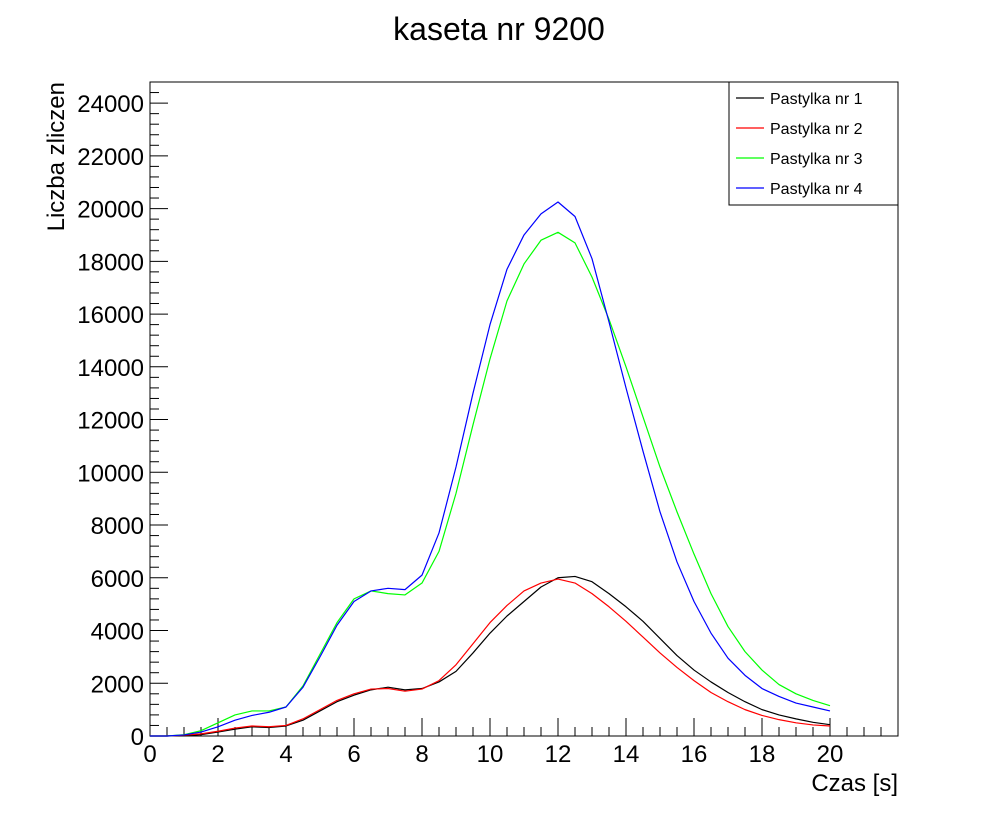  Describe the element at coordinates (110, 157) in the screenshot. I see `y-tick-label: 22000` at that location.